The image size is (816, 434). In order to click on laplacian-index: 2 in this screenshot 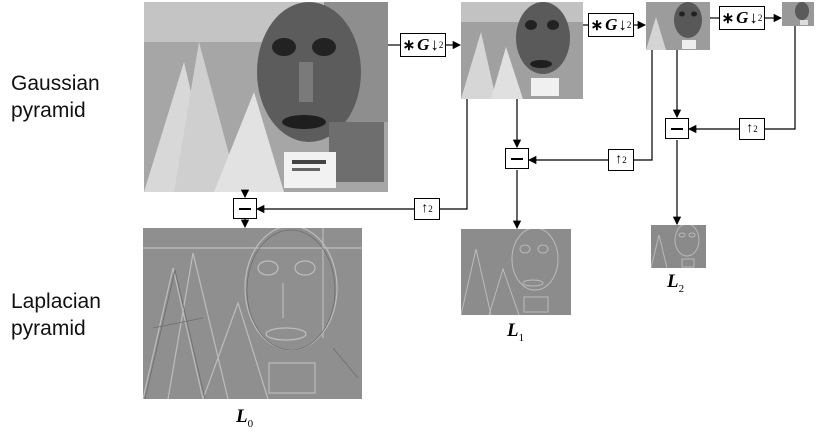, I will do `click(681, 288)`.